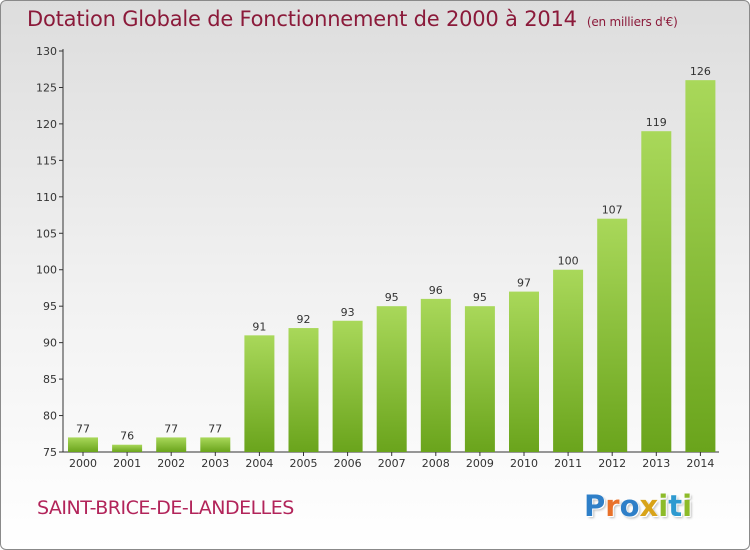 This screenshot has height=550, width=750. Describe the element at coordinates (612, 463) in the screenshot. I see `x-tick-label-2012: 2012` at that location.